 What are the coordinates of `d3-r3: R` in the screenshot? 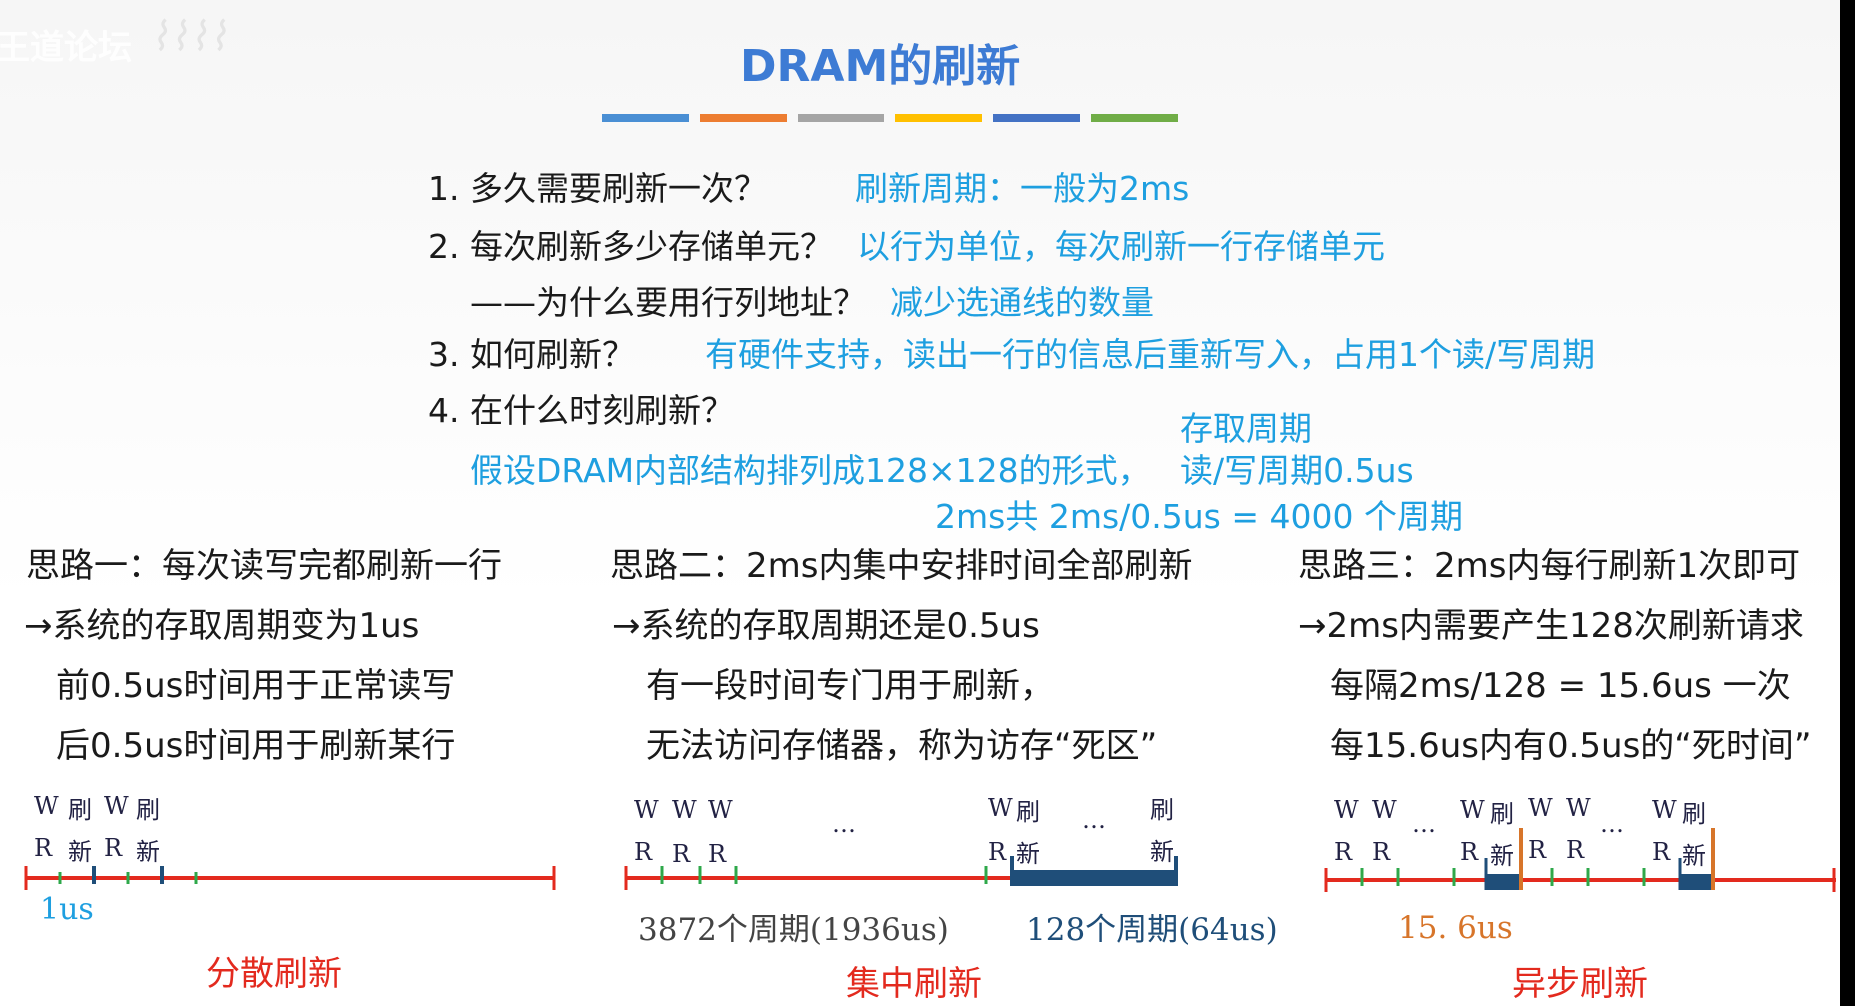 It's located at (1469, 852).